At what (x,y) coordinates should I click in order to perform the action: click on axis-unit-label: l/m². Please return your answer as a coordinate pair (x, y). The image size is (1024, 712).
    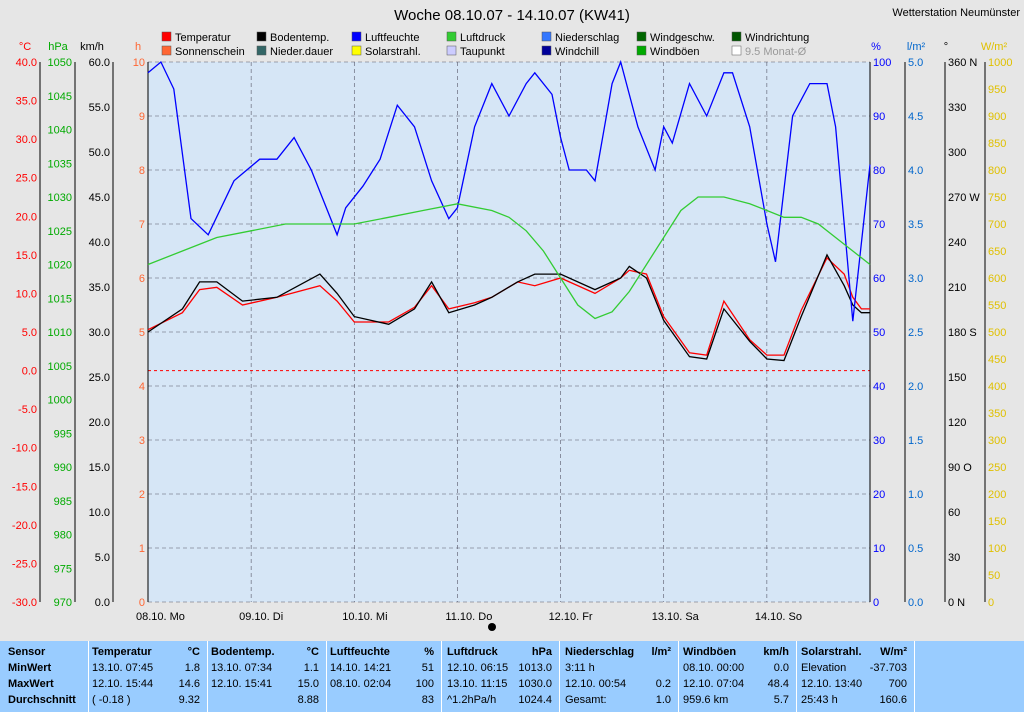
    Looking at the image, I should click on (916, 47).